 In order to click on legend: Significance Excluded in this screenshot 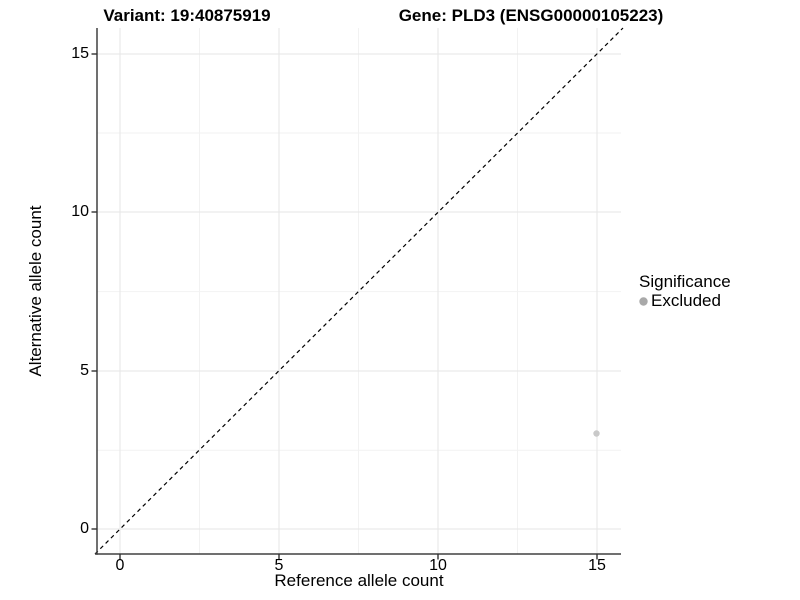, I will do `click(717, 291)`.